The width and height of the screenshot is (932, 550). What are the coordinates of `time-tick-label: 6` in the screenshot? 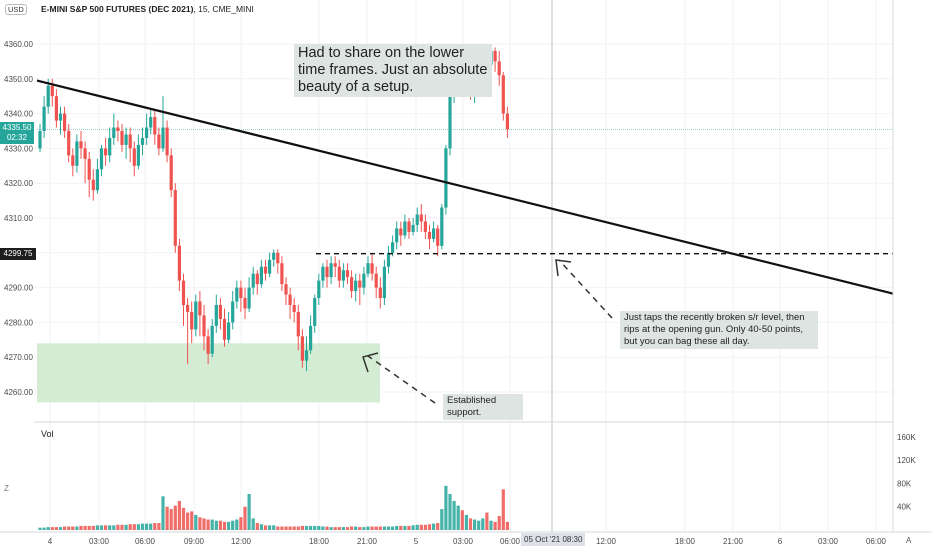 It's located at (780, 541).